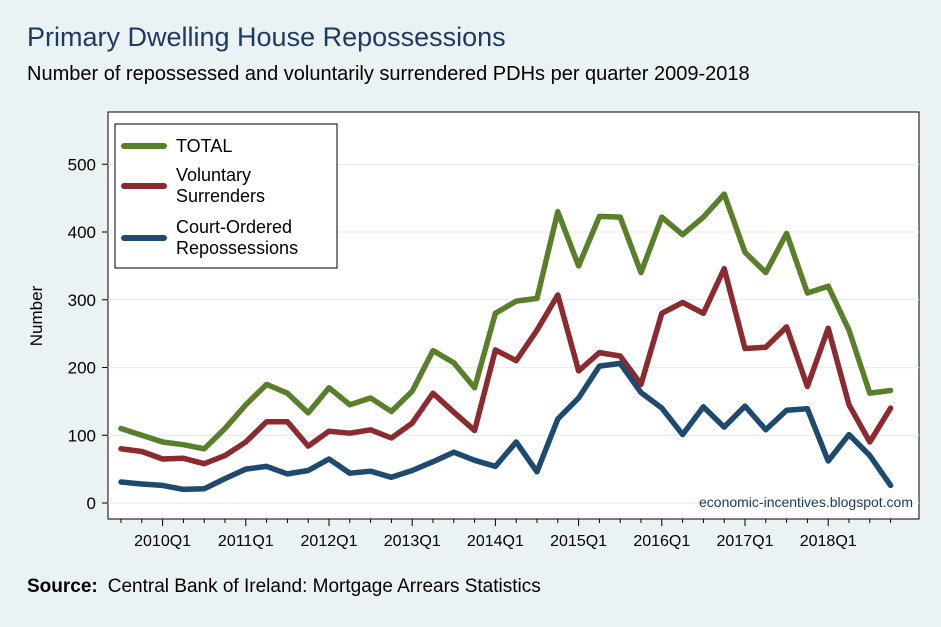 The image size is (941, 627). What do you see at coordinates (246, 541) in the screenshot?
I see `x-tick-label: 2011Q1` at bounding box center [246, 541].